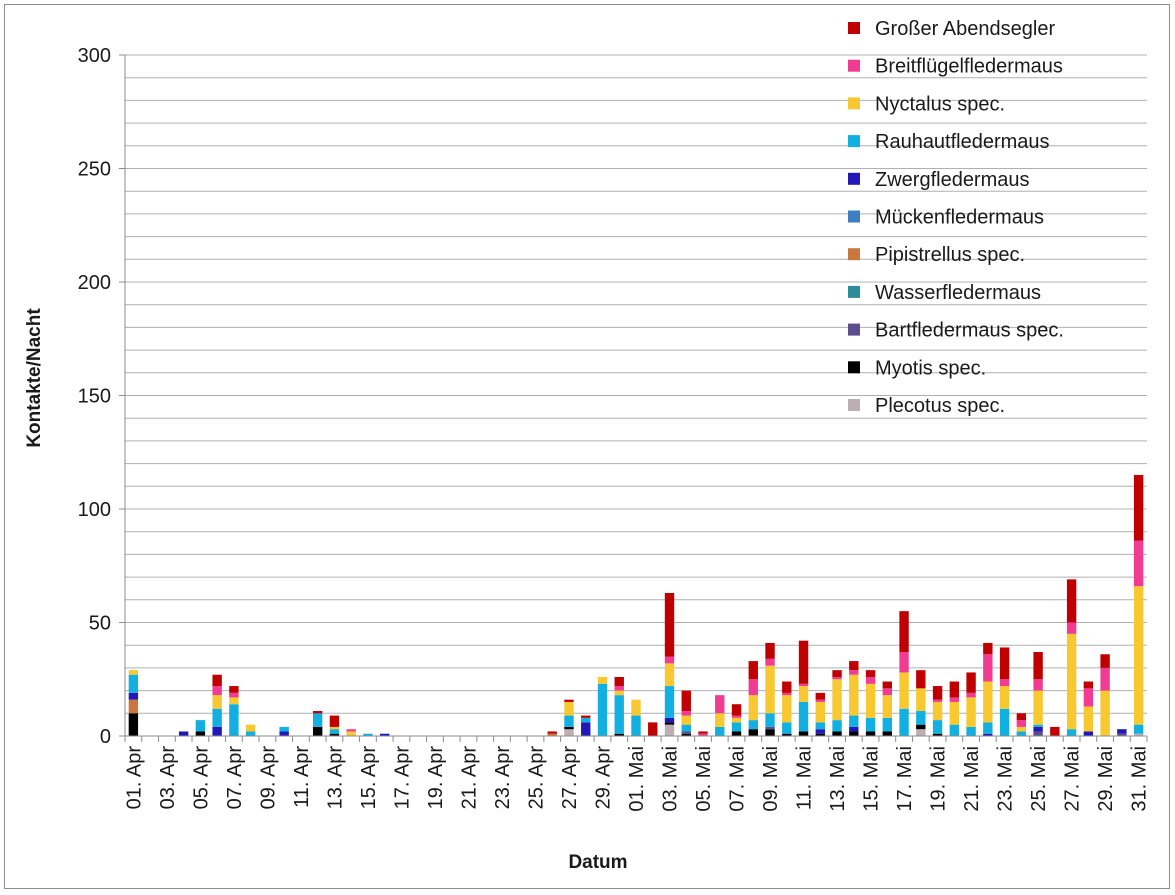  Describe the element at coordinates (94, 510) in the screenshot. I see `y-tick-label: 100` at that location.